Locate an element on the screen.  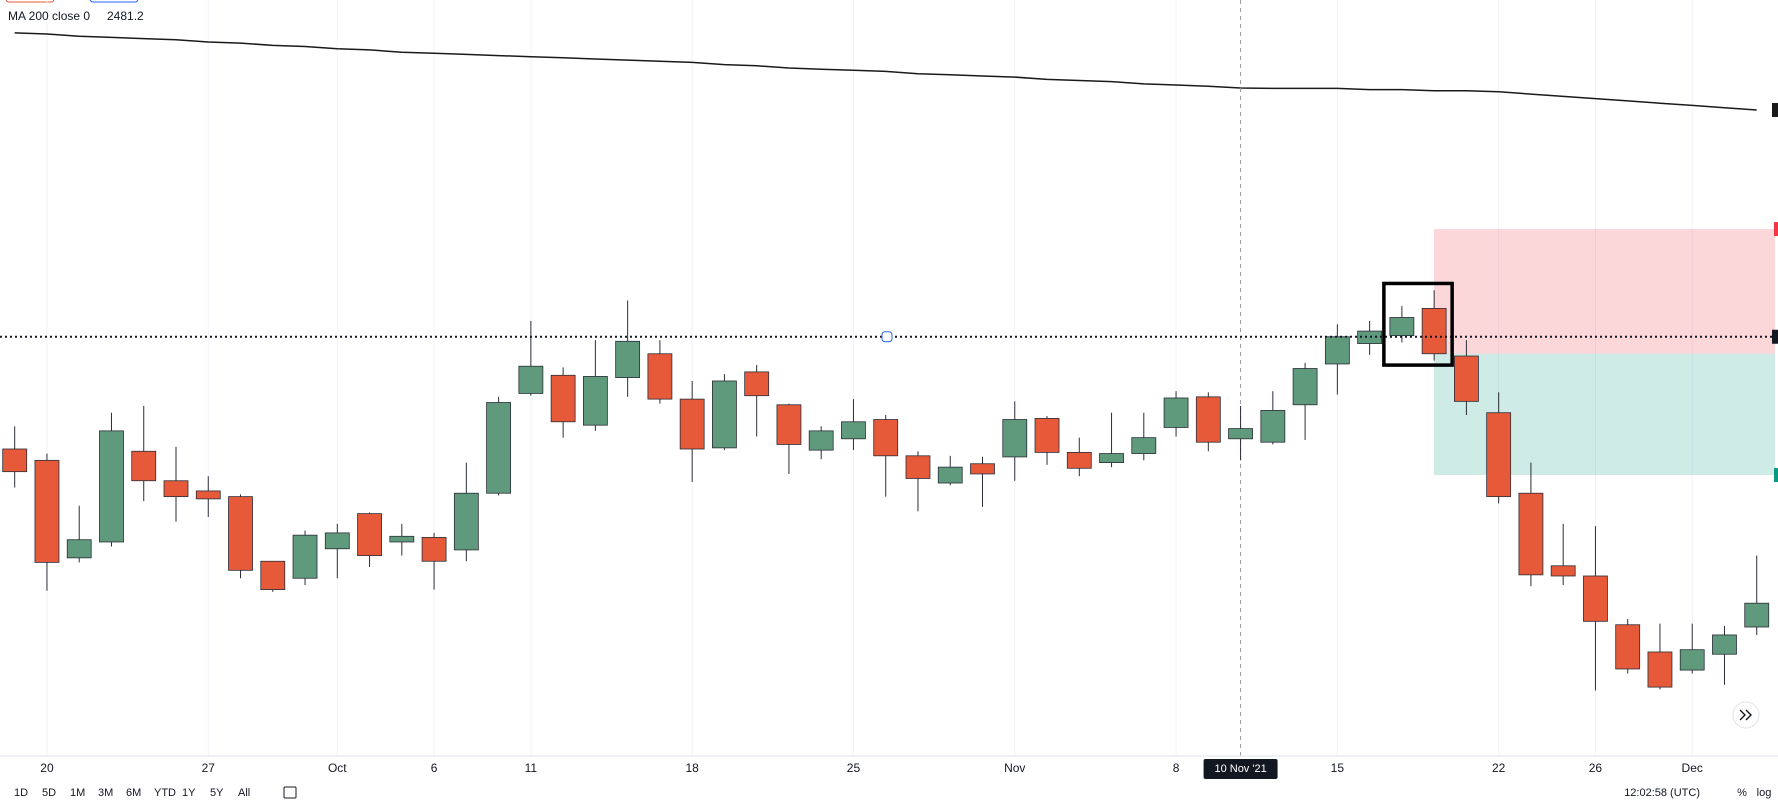
clock: 12:02:58 (UTC) is located at coordinates (1662, 793).